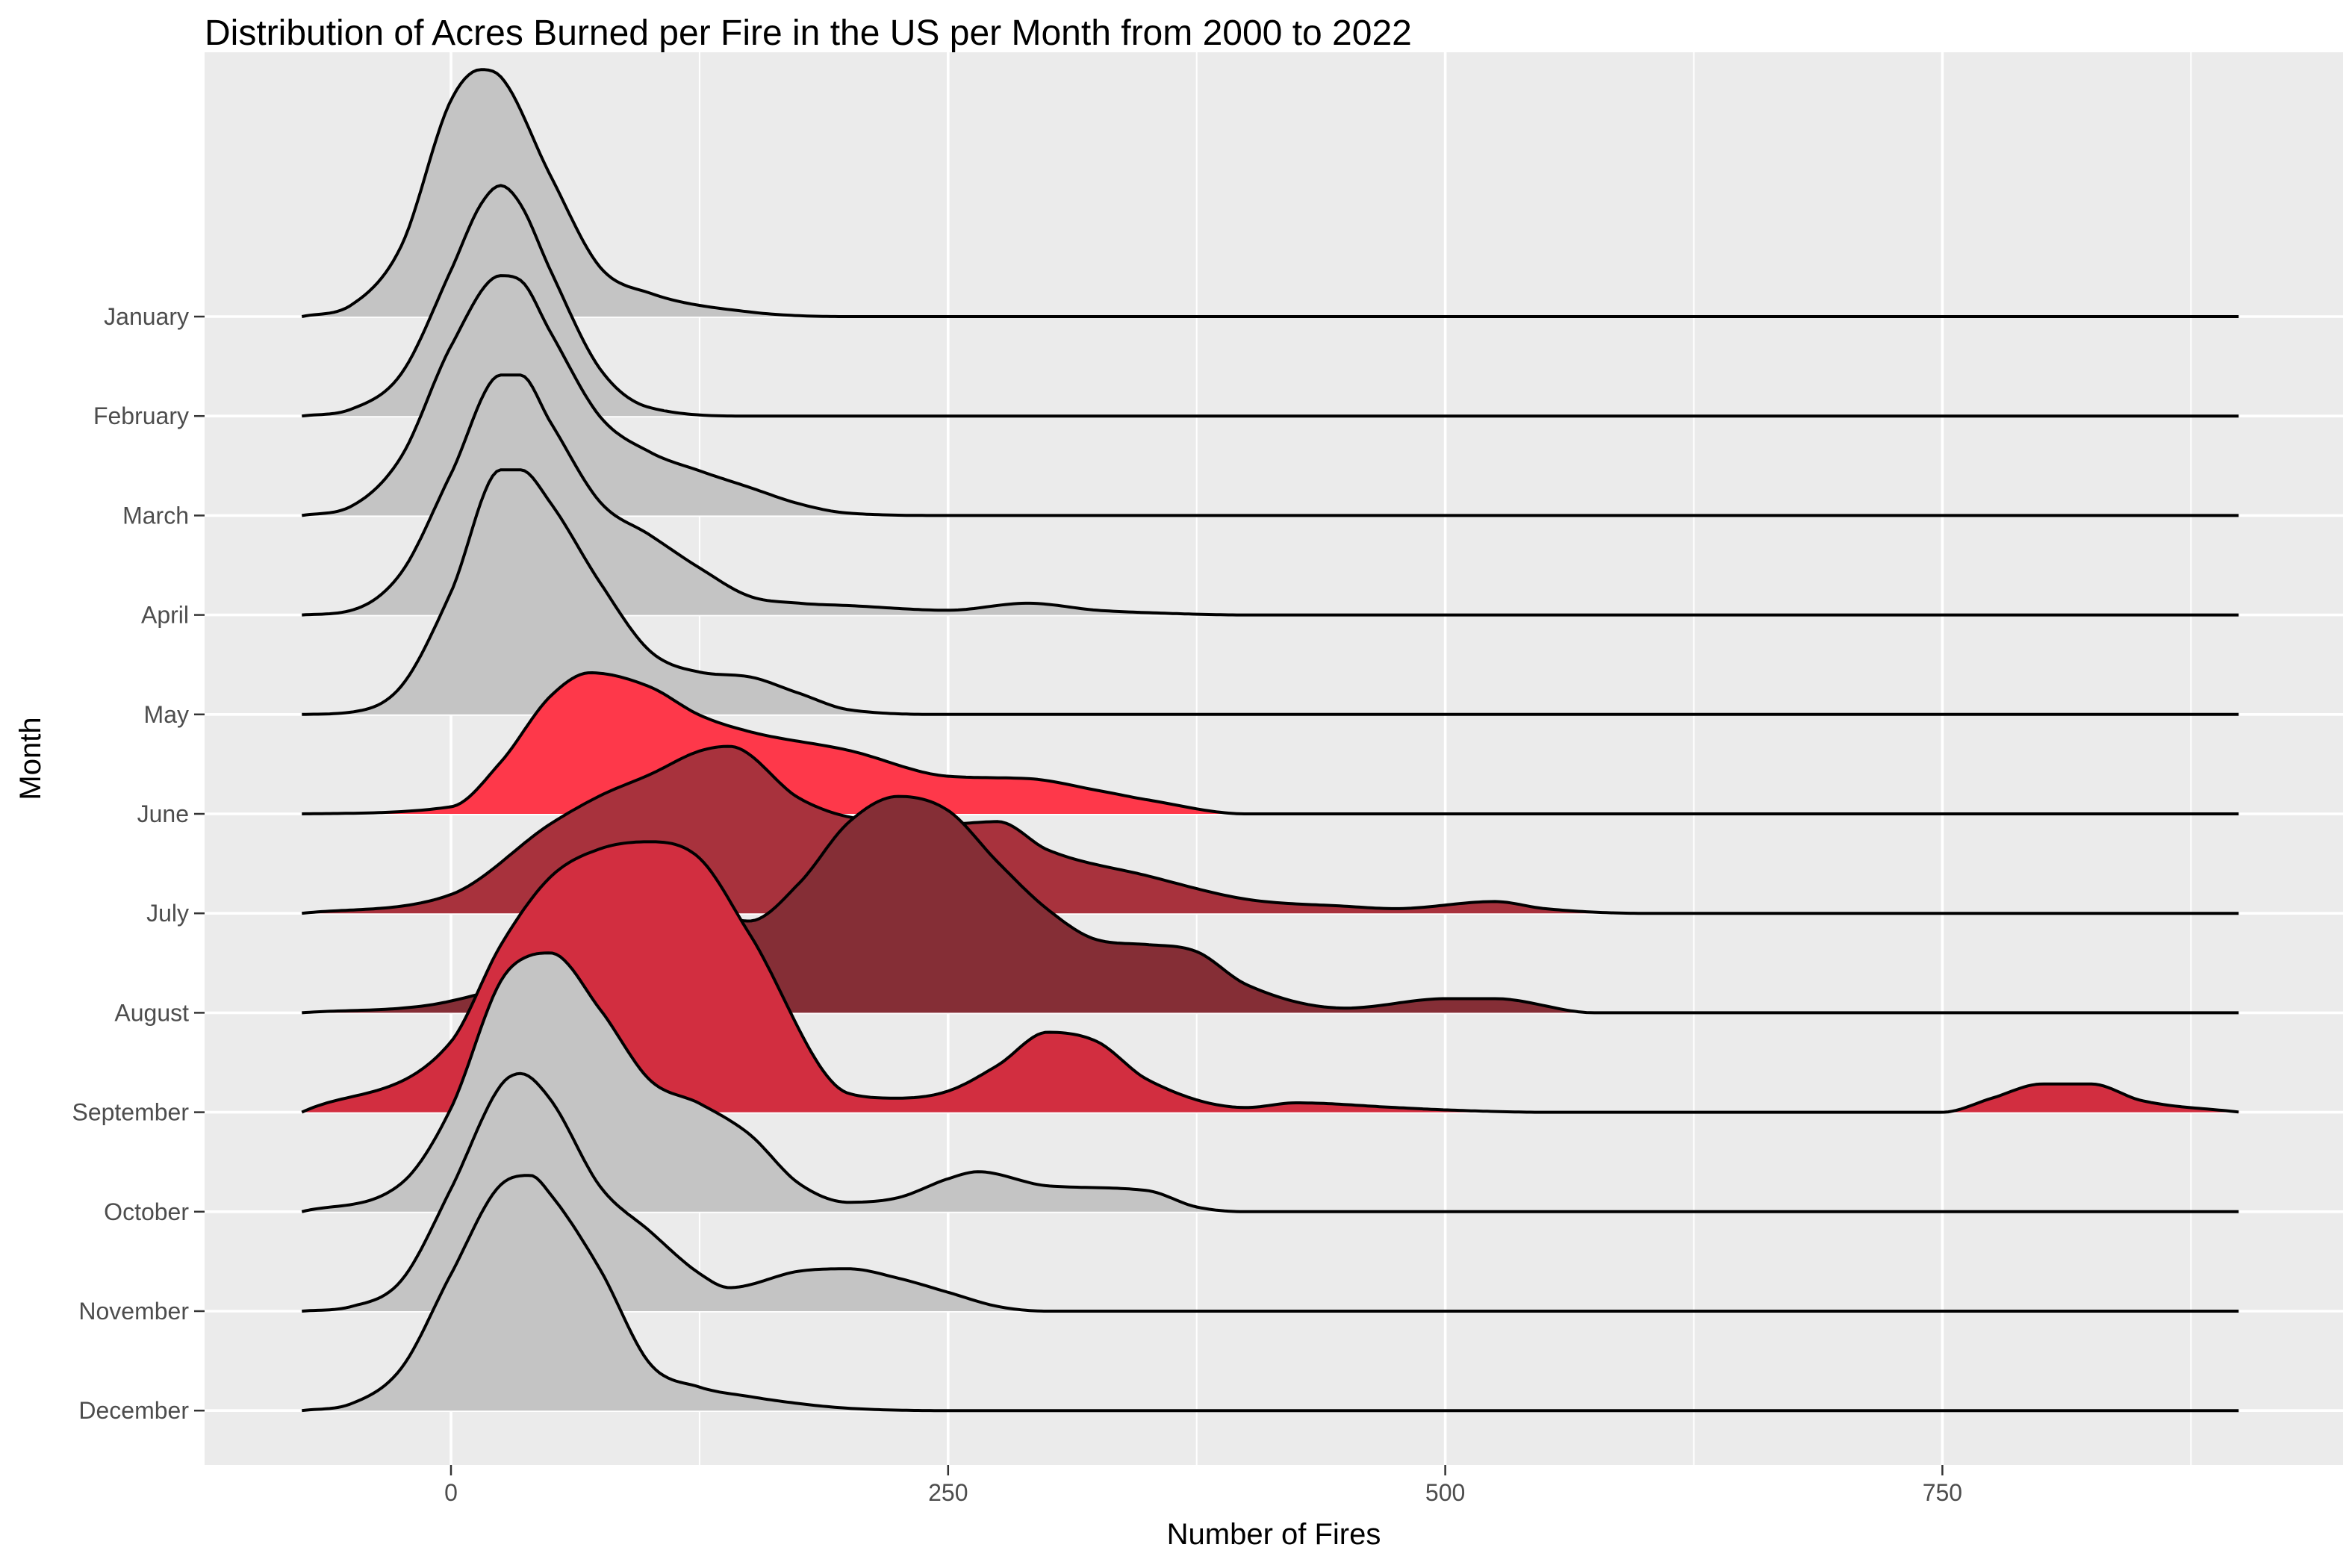 The width and height of the screenshot is (2352, 1568). What do you see at coordinates (1942, 1492) in the screenshot?
I see `x-tick-label: 750` at bounding box center [1942, 1492].